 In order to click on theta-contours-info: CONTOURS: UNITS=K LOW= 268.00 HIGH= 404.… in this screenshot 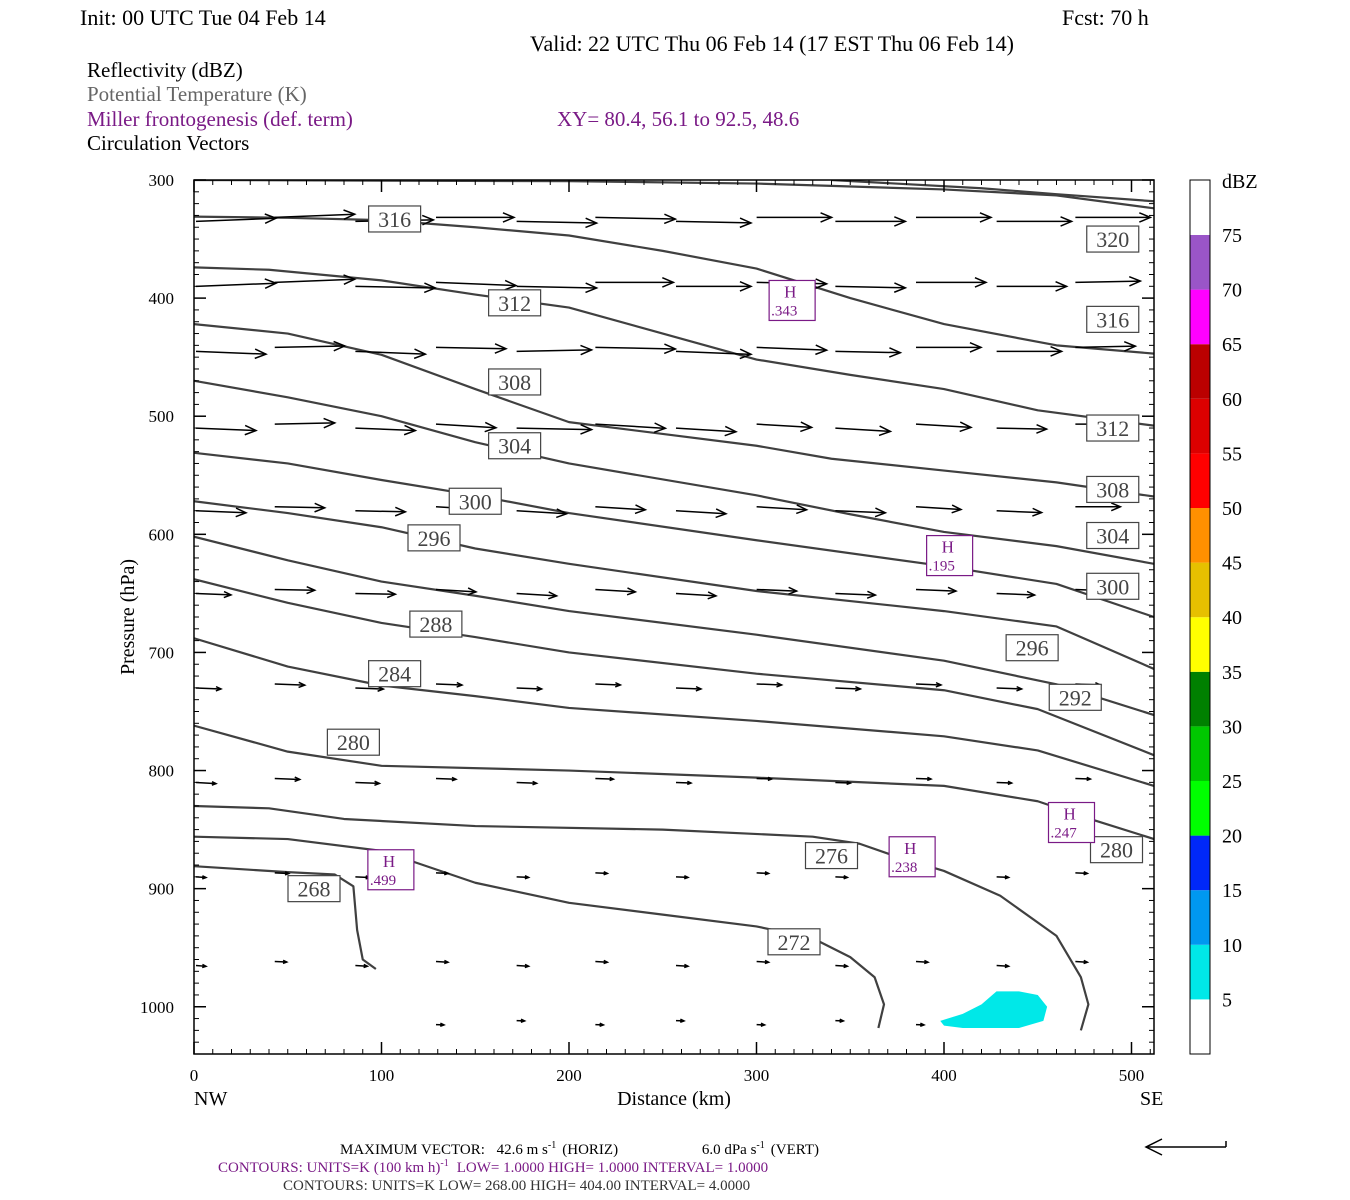, I will do `click(516, 1186)`.